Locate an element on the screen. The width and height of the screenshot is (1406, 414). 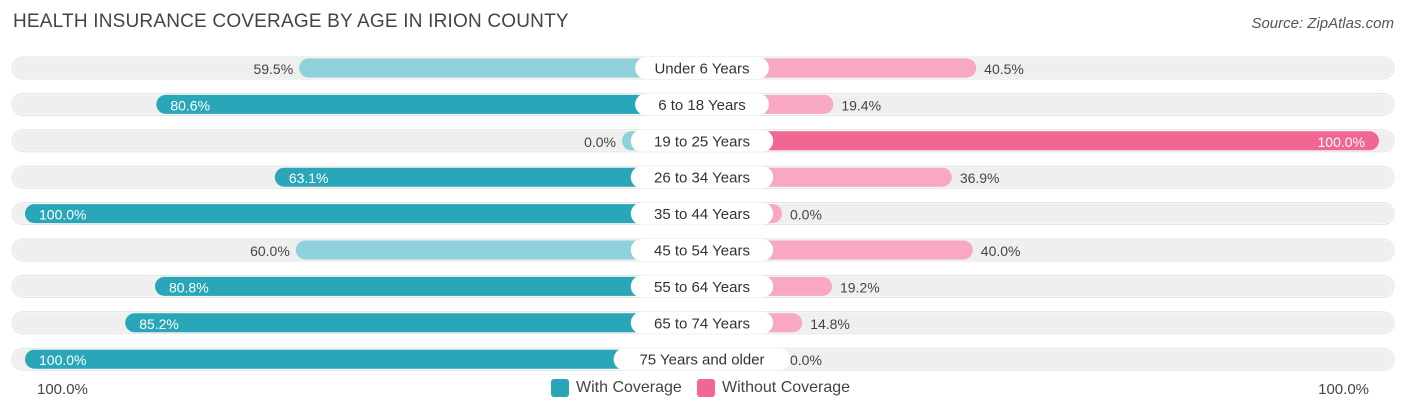
value-label-without-coverage: 40.5% is located at coordinates (1004, 69).